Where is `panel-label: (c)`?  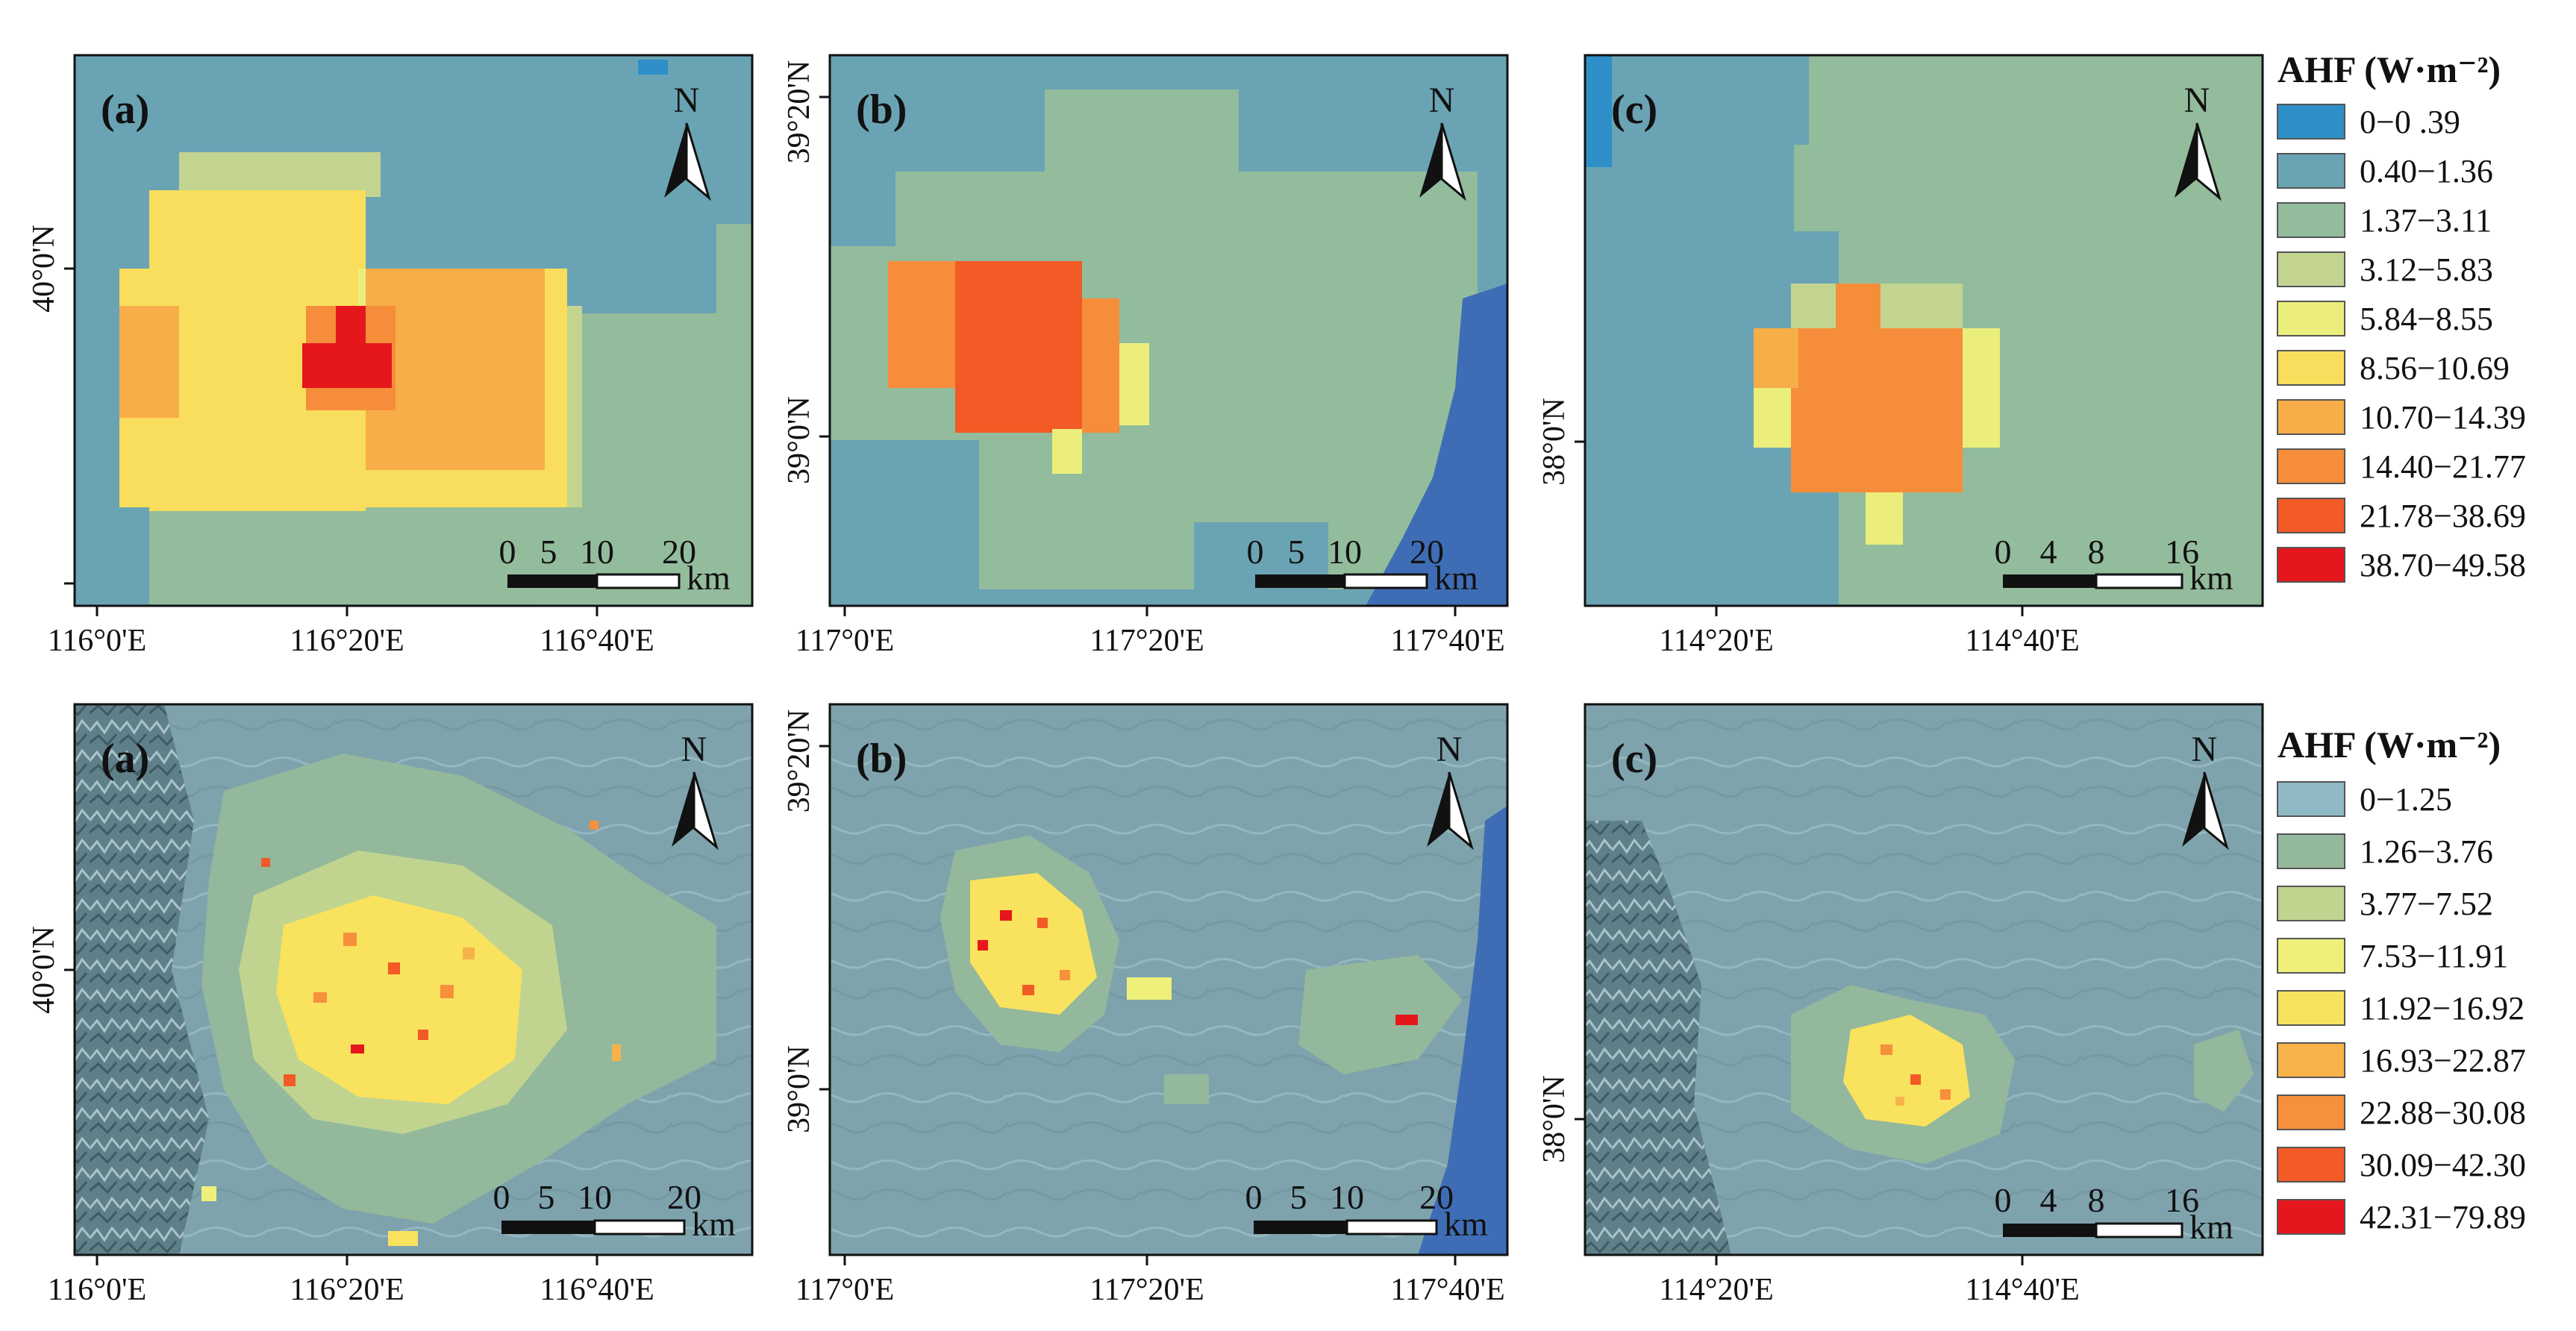 panel-label: (c) is located at coordinates (1634, 759).